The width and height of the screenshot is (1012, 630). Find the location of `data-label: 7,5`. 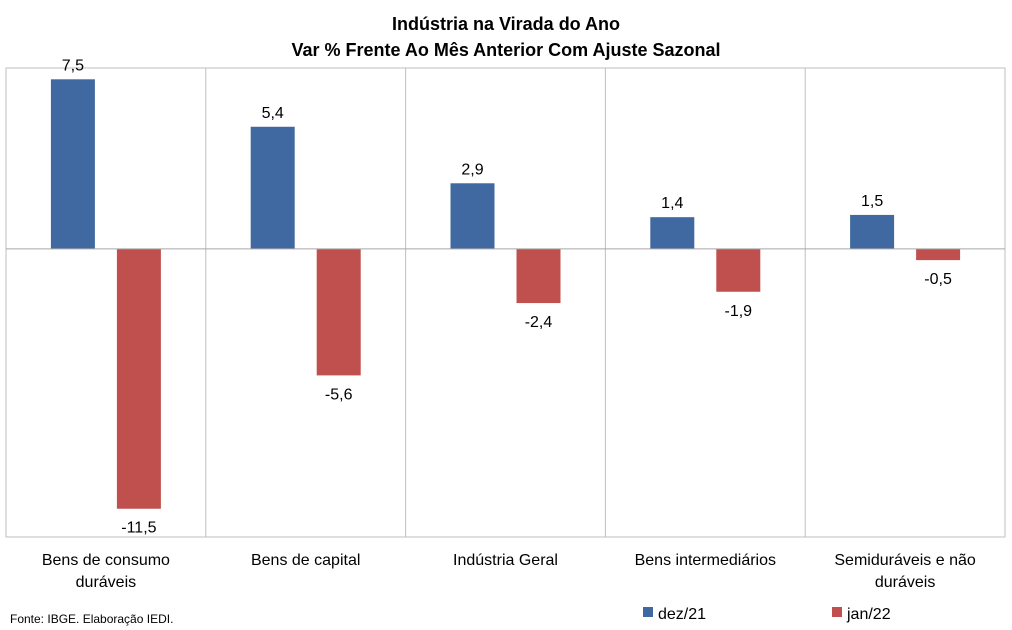

data-label: 7,5 is located at coordinates (73, 65).